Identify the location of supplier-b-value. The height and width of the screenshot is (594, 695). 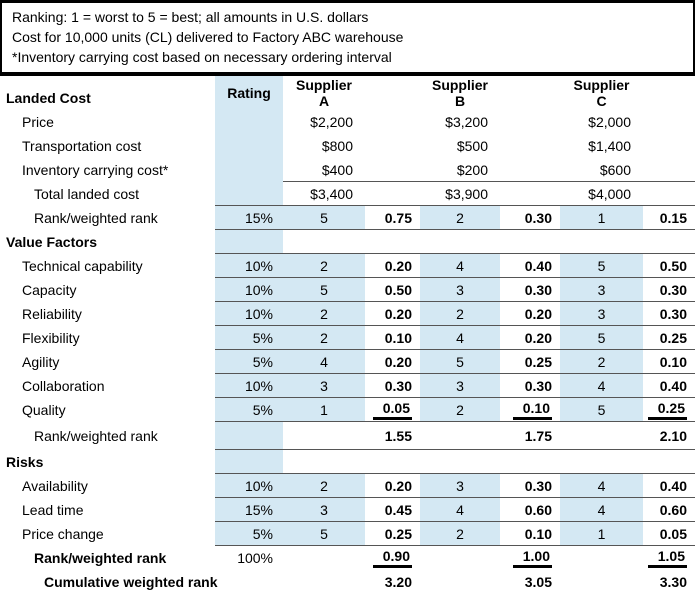
(460, 436).